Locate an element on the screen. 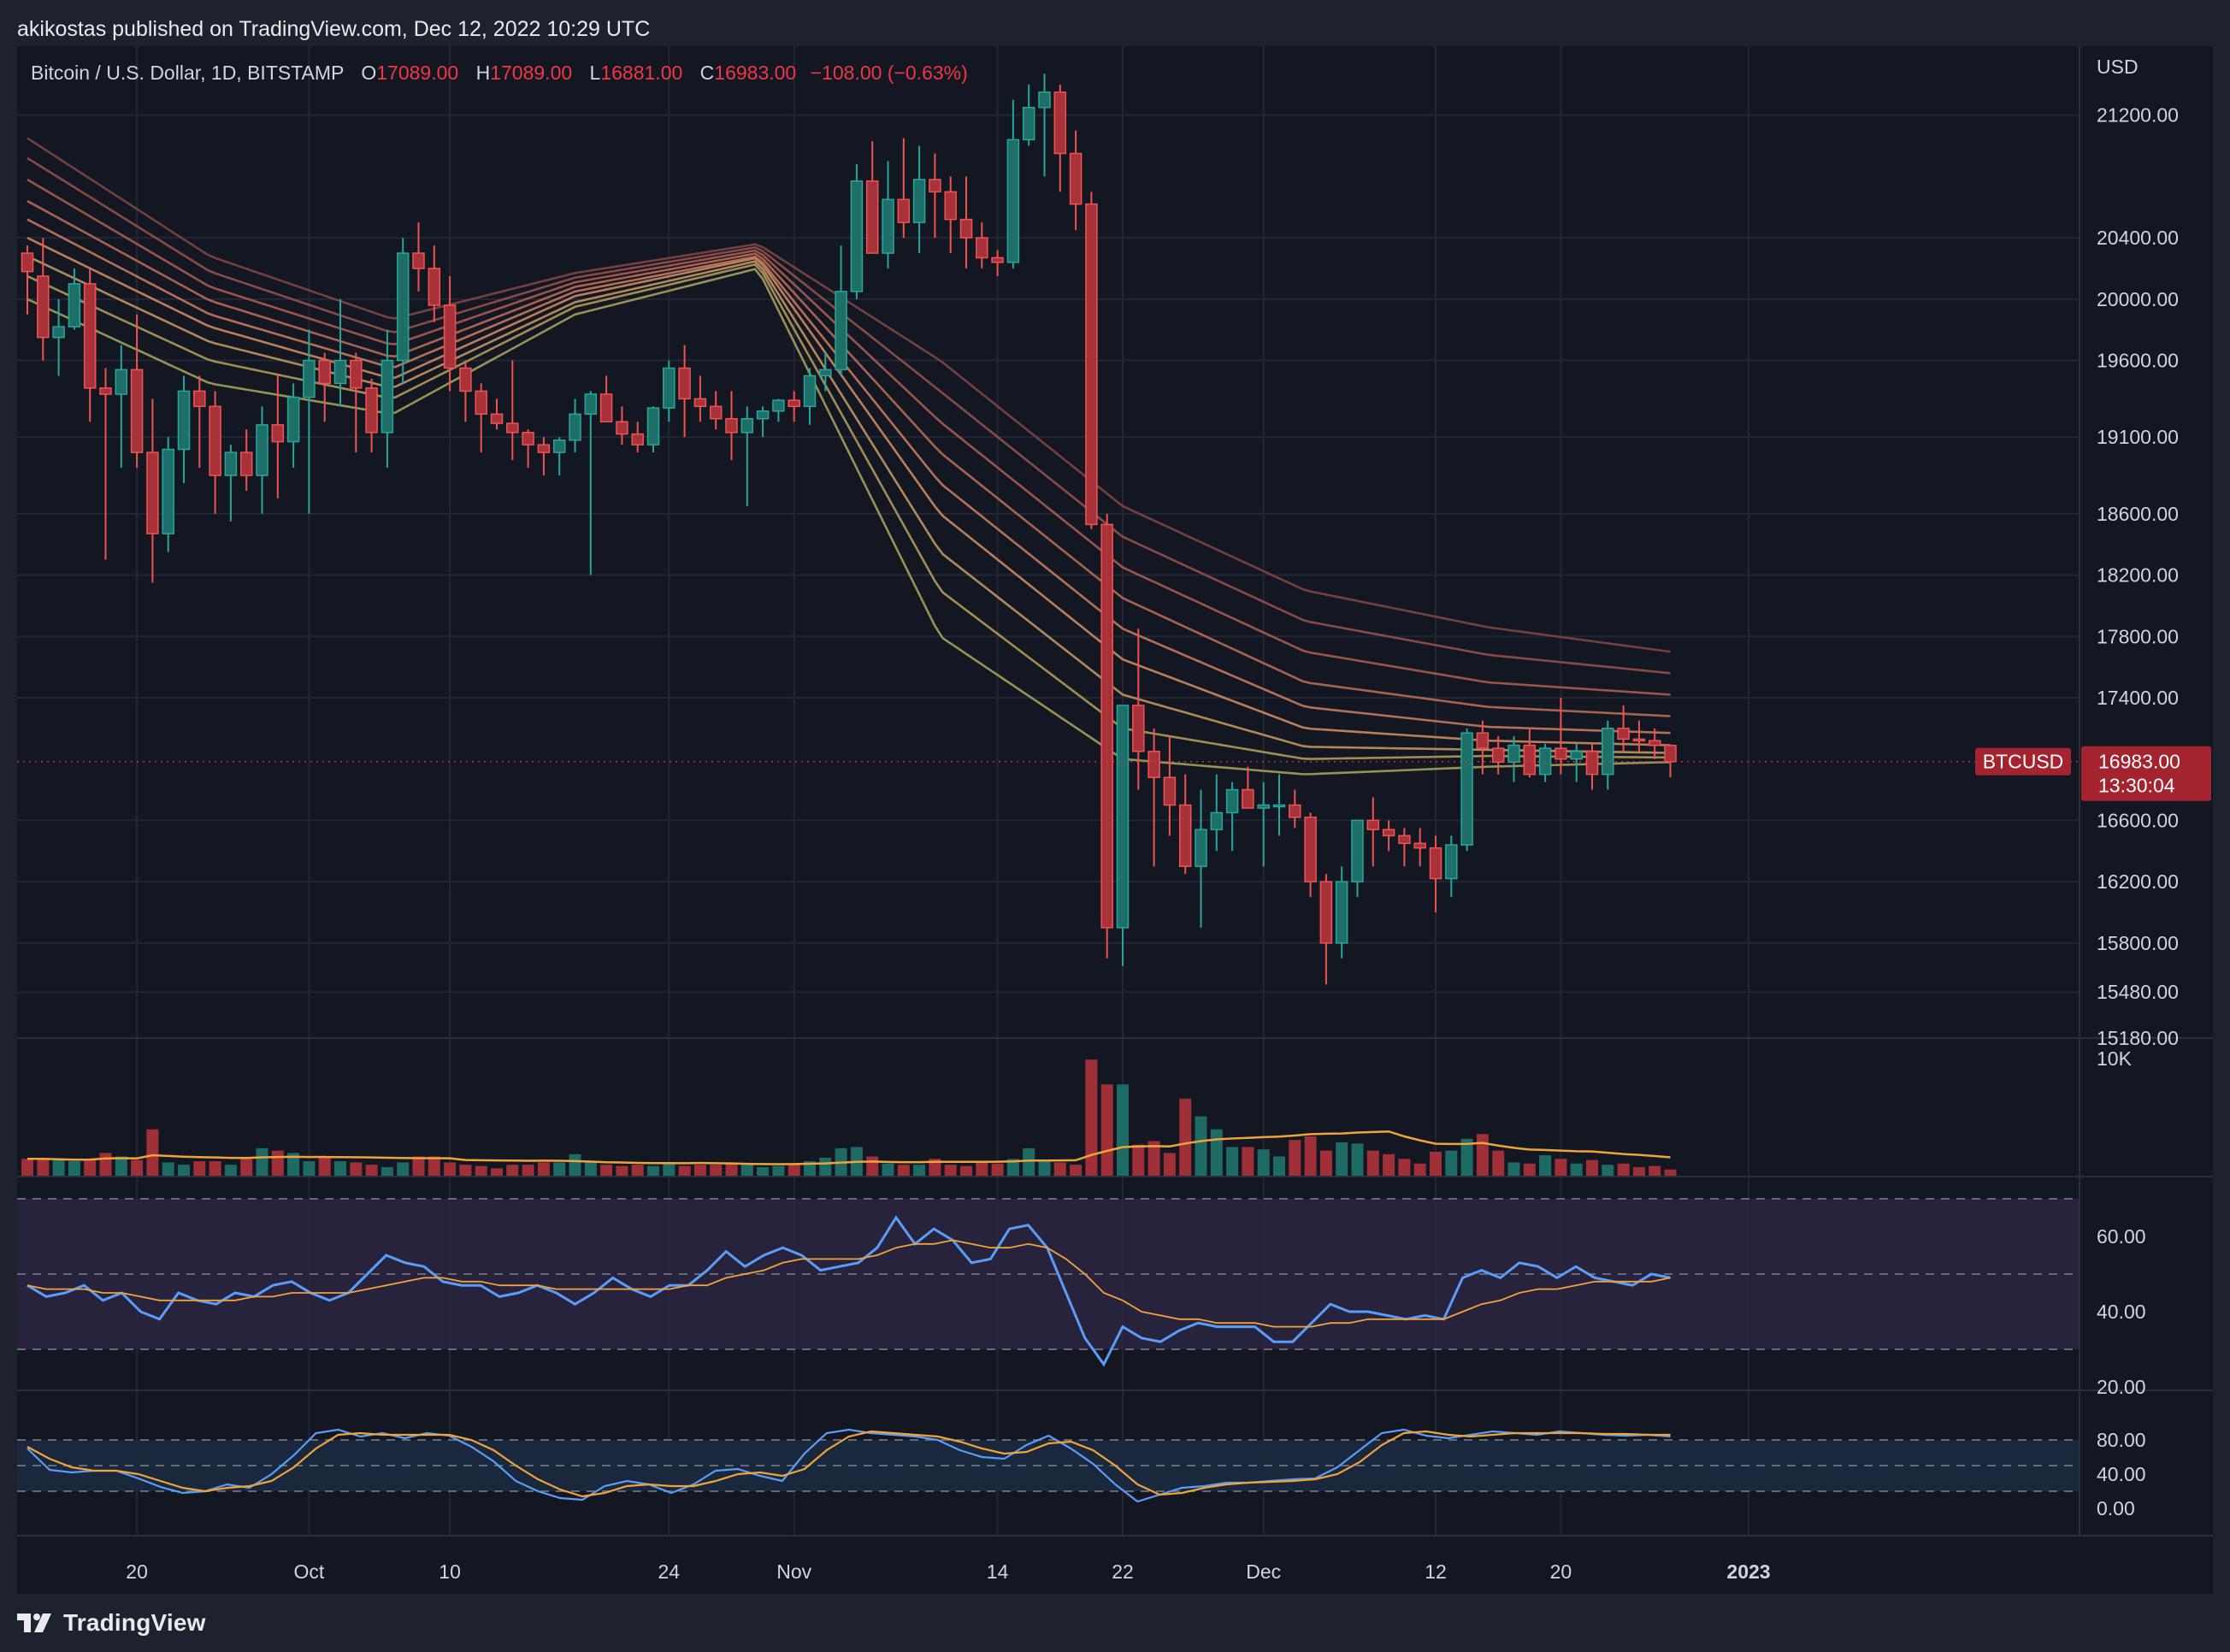 The width and height of the screenshot is (2230, 1652). price-tick-12: 15480.00 is located at coordinates (2138, 992).